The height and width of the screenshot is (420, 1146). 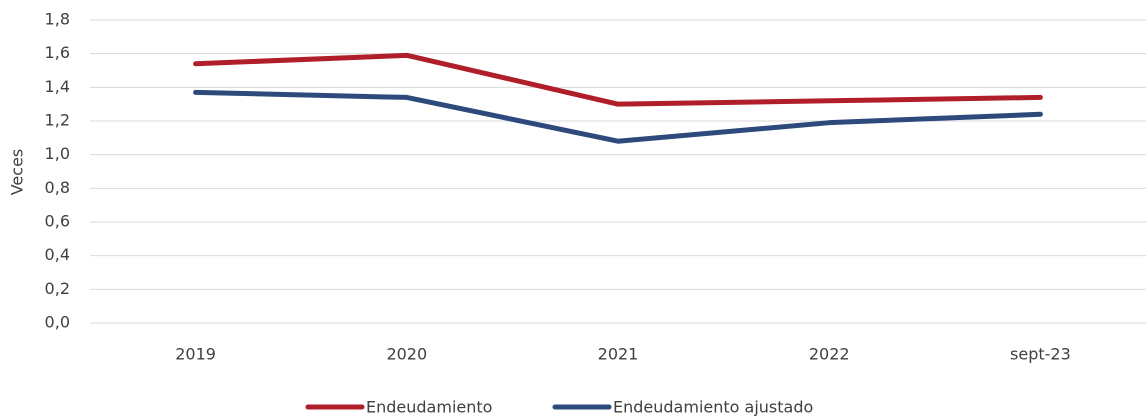 I want to click on y-tick-label: 0,8, so click(x=57, y=187).